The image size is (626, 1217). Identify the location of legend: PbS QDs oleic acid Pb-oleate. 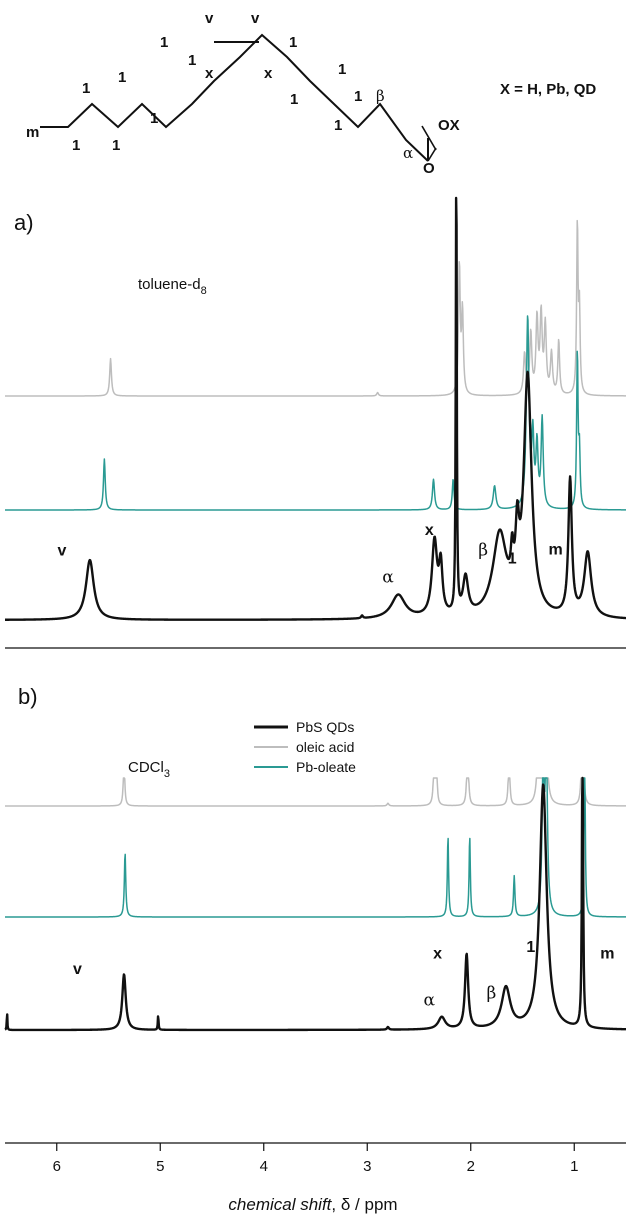
(305, 747).